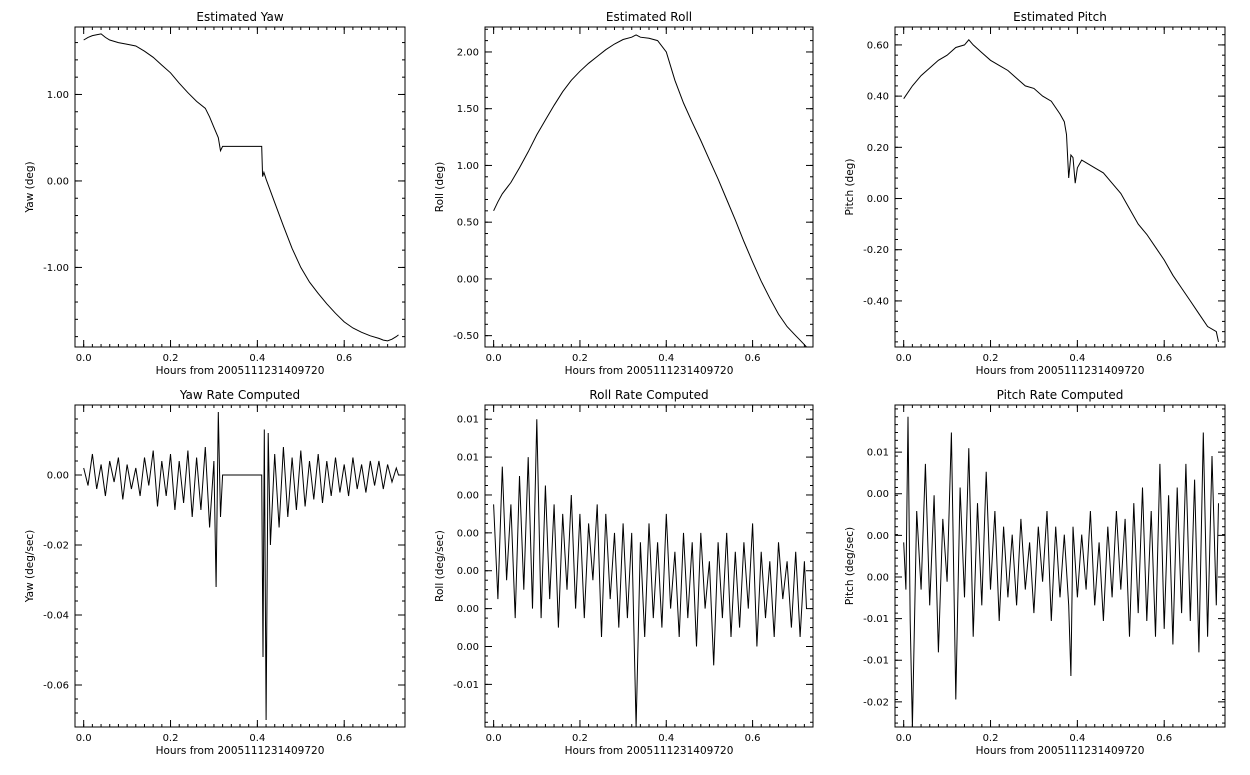  Describe the element at coordinates (650, 573) in the screenshot. I see `roll-rate-plot-series-line` at that location.